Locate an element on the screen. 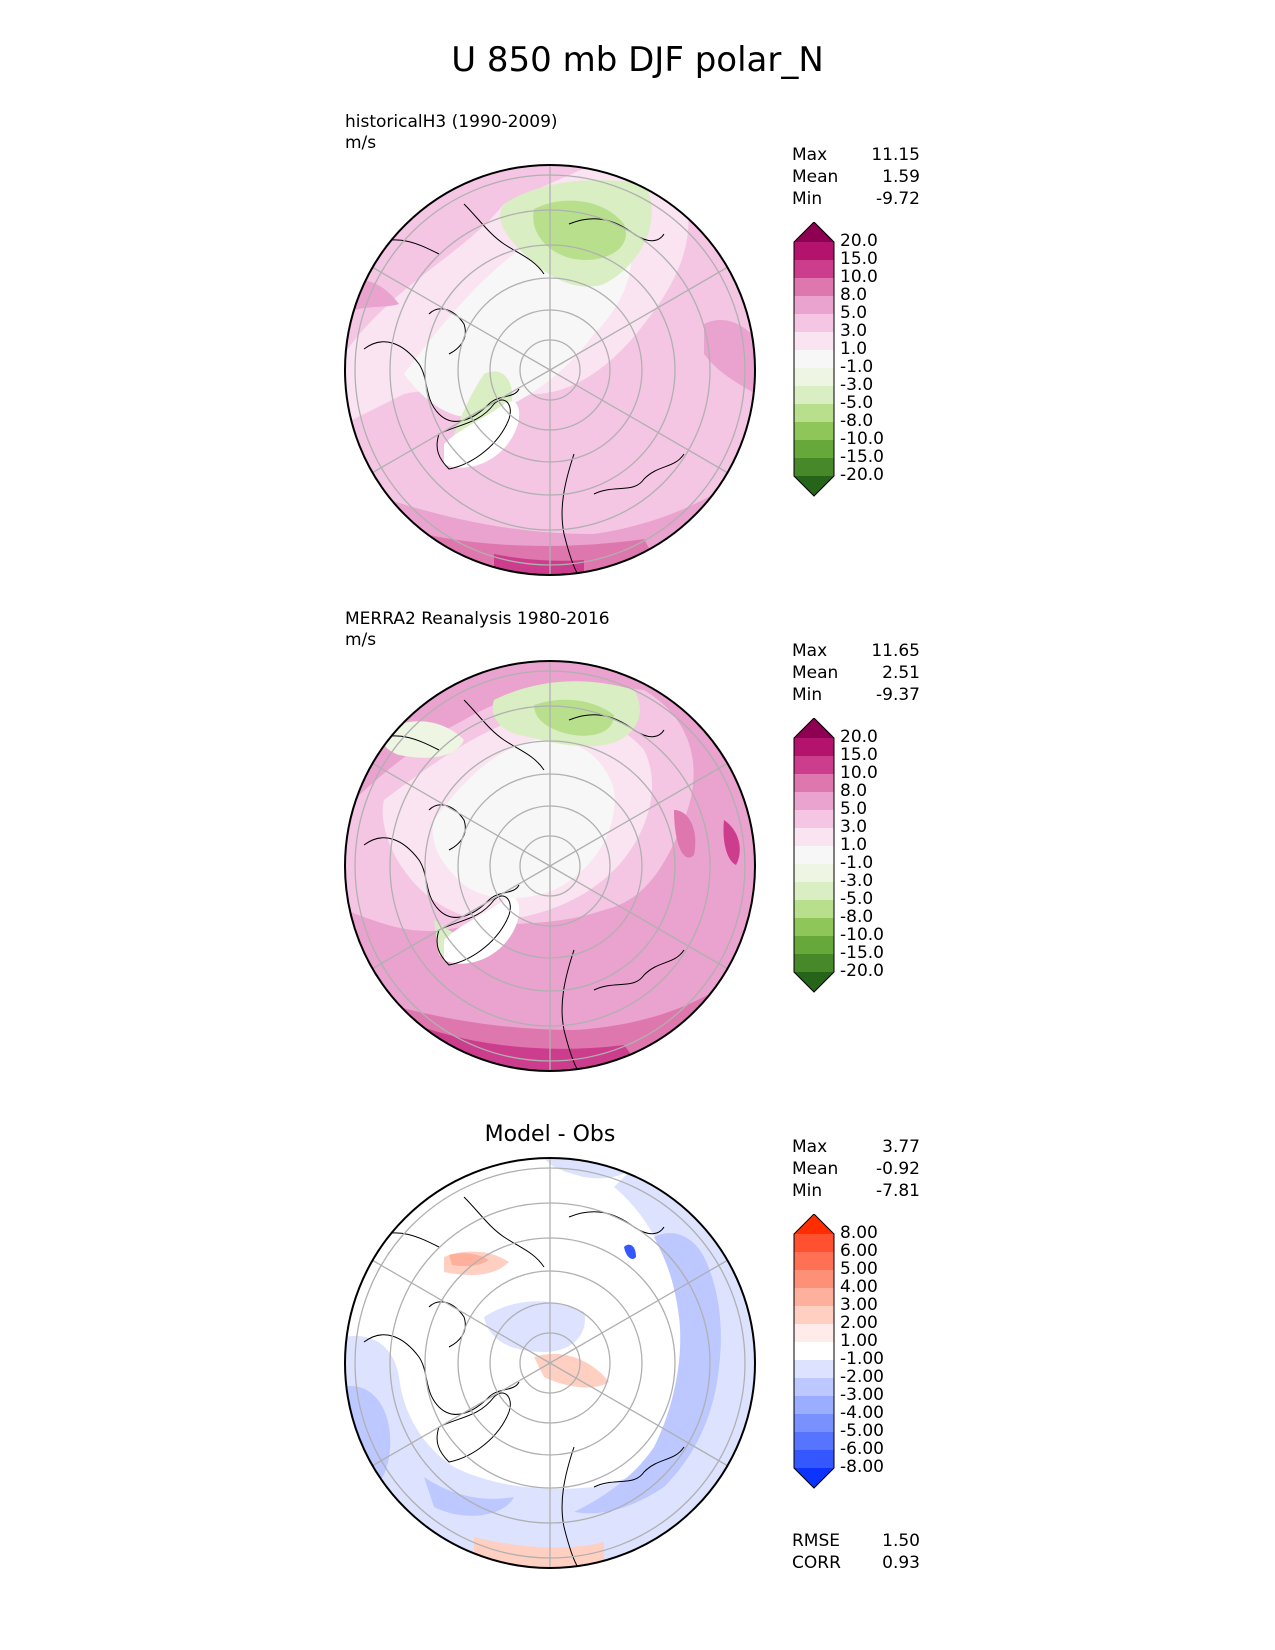 The image size is (1275, 1650). panel2-stats: Max 11.65 Mean 2.51 Min -9.37 is located at coordinates (856, 673).